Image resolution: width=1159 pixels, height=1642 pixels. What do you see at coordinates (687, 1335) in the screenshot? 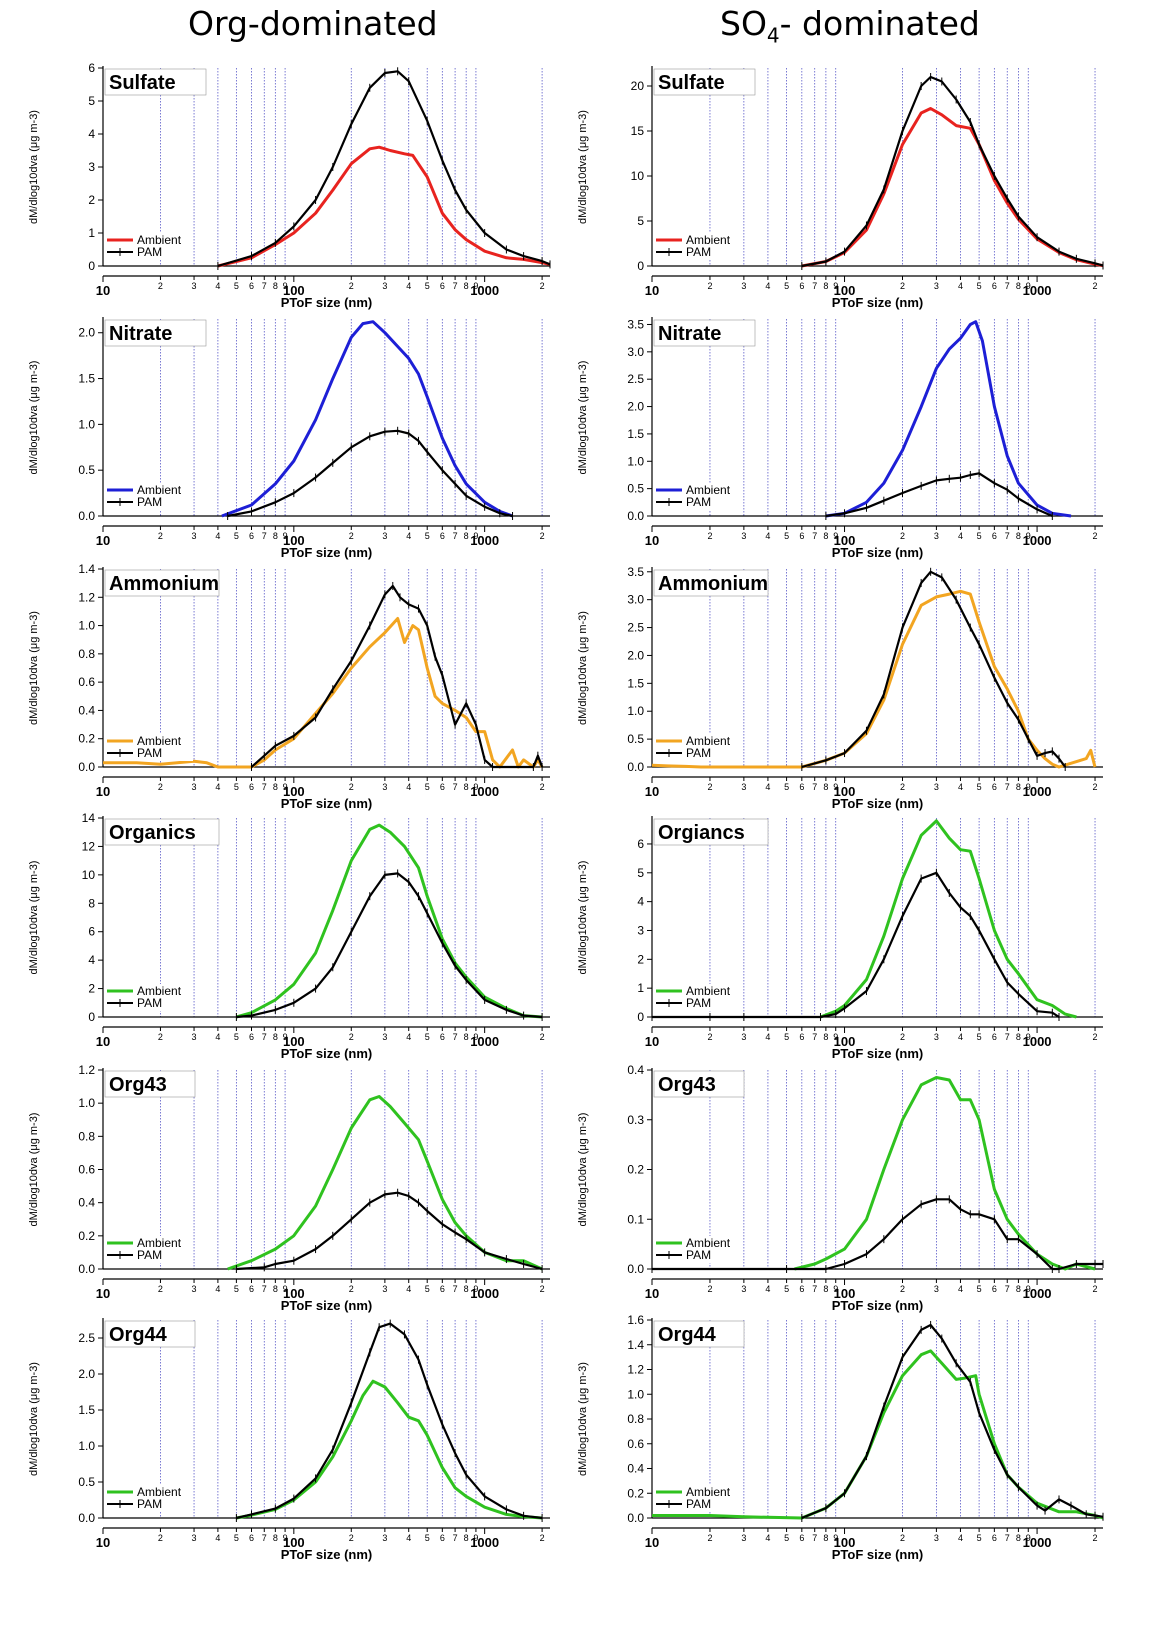
I see `panel-title: Org44` at bounding box center [687, 1335].